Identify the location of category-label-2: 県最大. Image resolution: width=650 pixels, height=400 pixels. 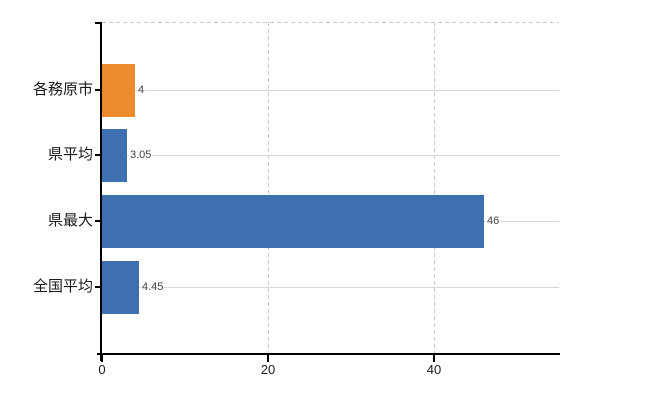
(70, 220).